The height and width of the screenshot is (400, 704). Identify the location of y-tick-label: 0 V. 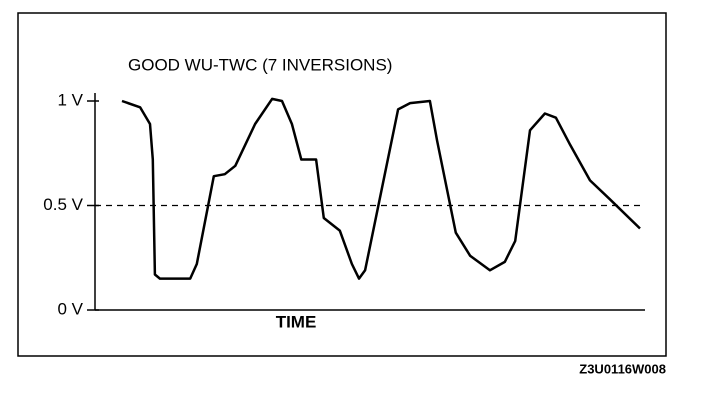
(70, 308).